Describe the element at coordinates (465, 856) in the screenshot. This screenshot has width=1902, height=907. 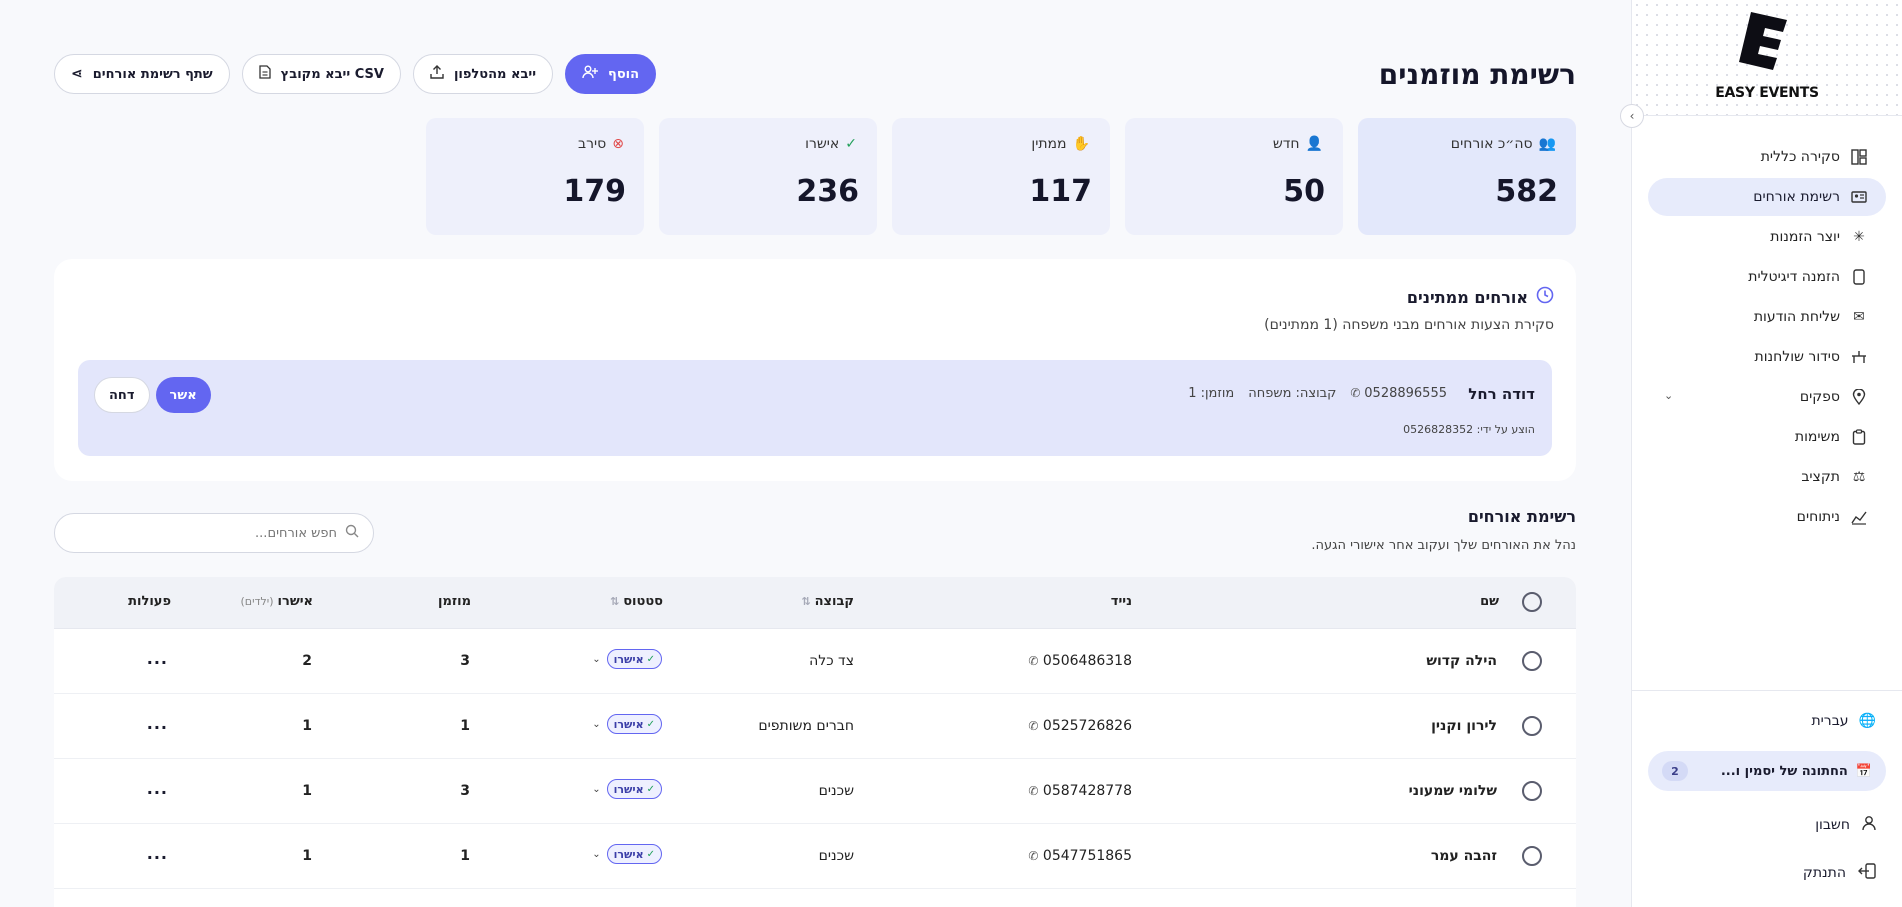
I see `guest-invited: 1` at that location.